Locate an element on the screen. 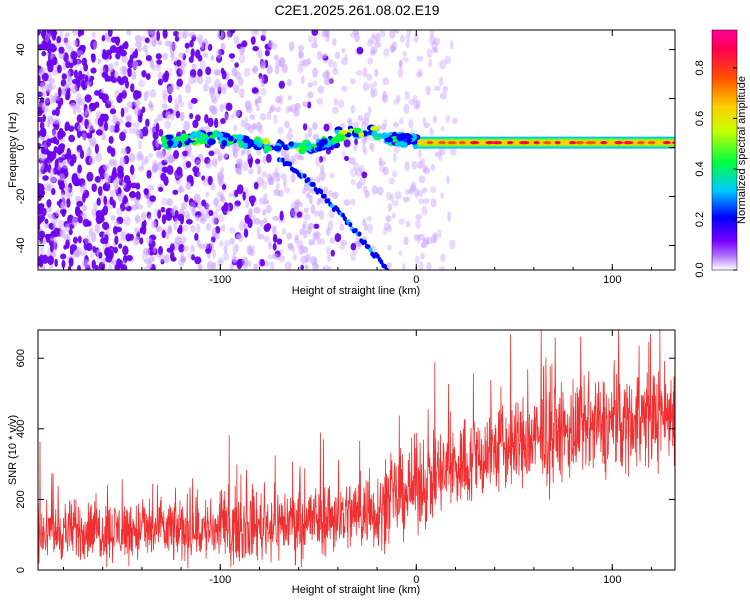  colorbar-tick-label: 0.2 is located at coordinates (700, 219).